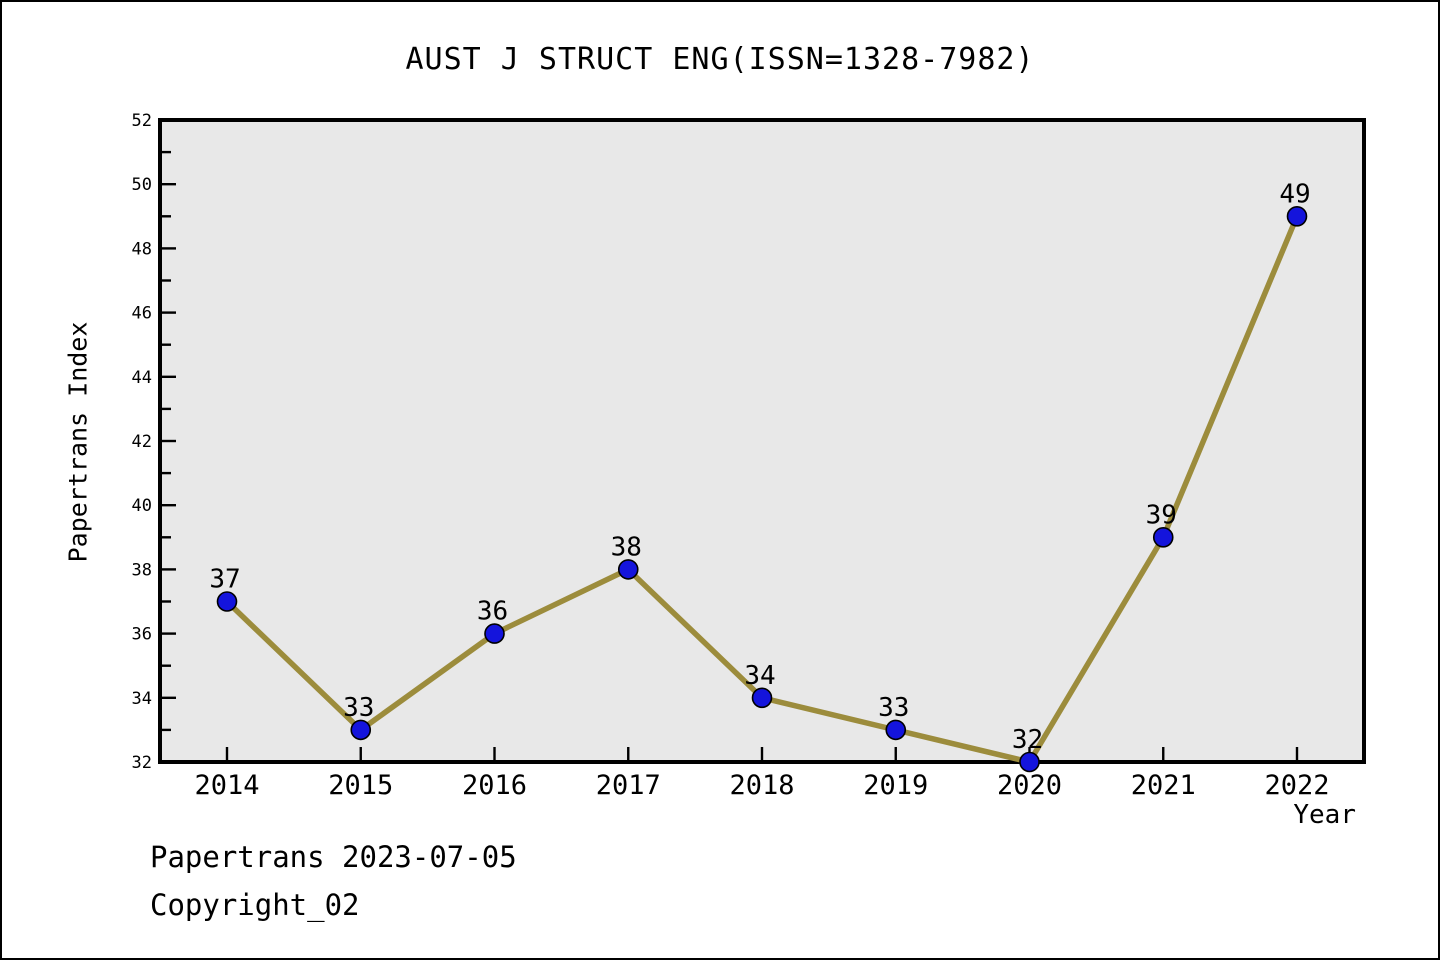  Describe the element at coordinates (628, 785) in the screenshot. I see `x-tick-label: 2017` at that location.